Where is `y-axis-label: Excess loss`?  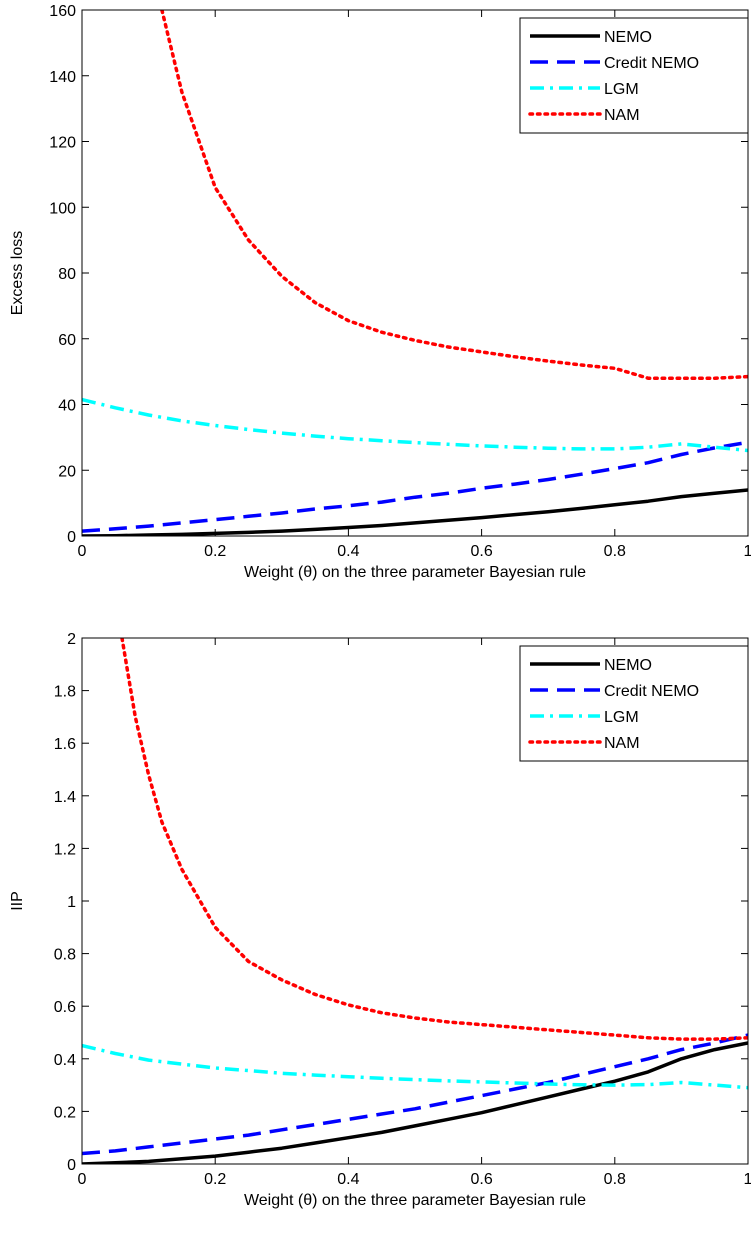
y-axis-label: Excess loss is located at coordinates (17, 273).